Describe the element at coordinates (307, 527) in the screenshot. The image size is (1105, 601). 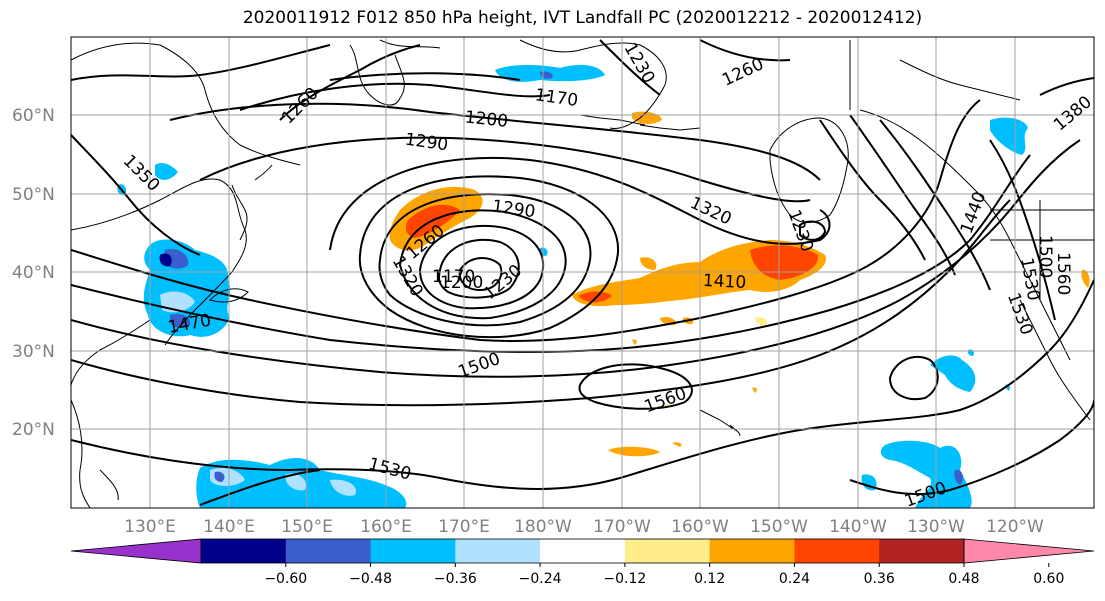
I see `lon-label: 150°E` at that location.